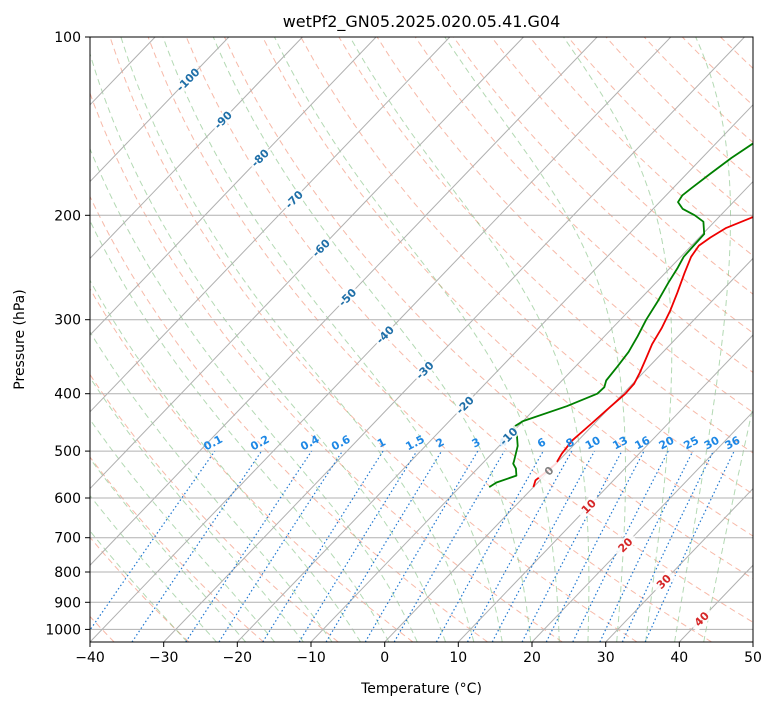 This screenshot has height=708, width=775. I want to click on y-tick-label: 300, so click(67, 321).